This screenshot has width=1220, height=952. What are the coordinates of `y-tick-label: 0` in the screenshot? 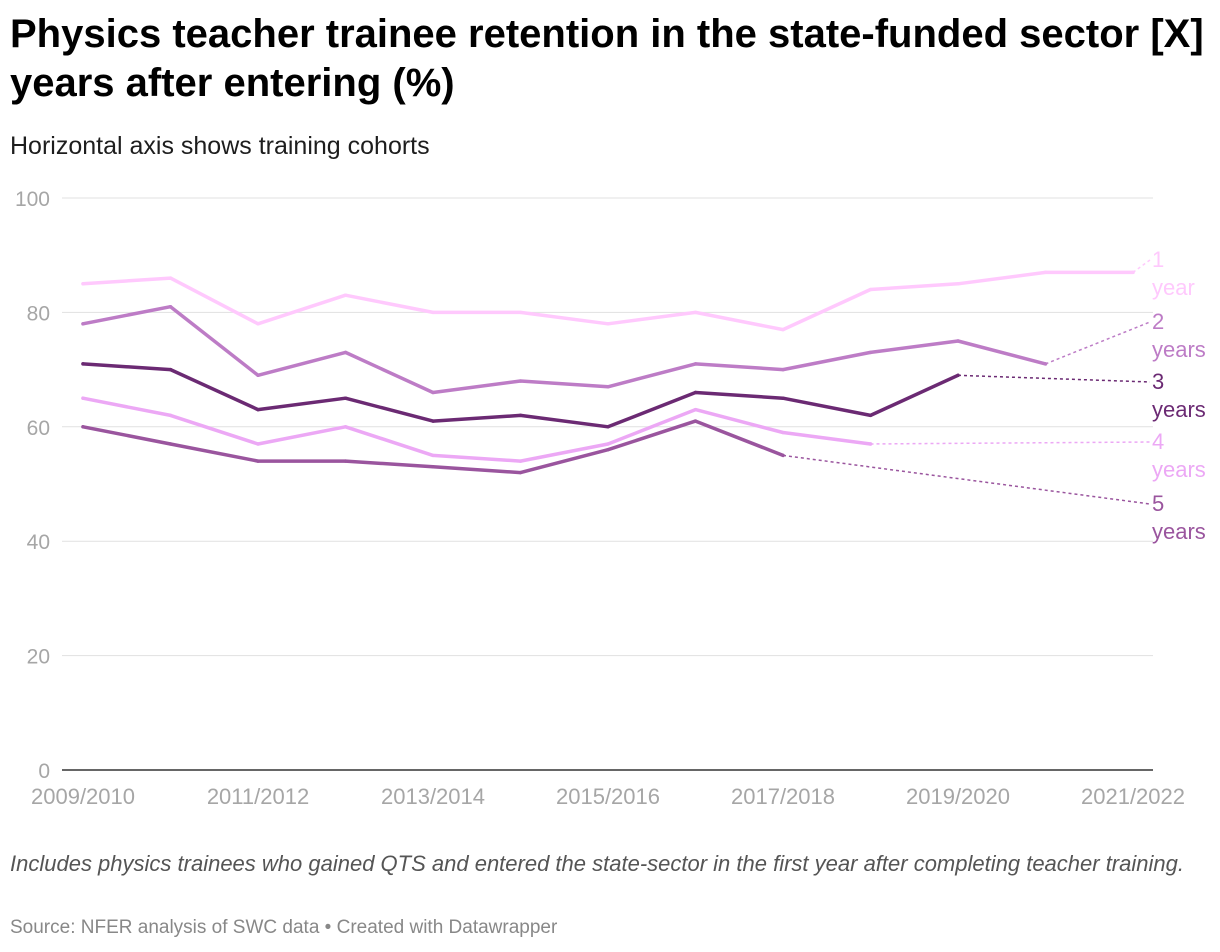 It's located at (44, 771).